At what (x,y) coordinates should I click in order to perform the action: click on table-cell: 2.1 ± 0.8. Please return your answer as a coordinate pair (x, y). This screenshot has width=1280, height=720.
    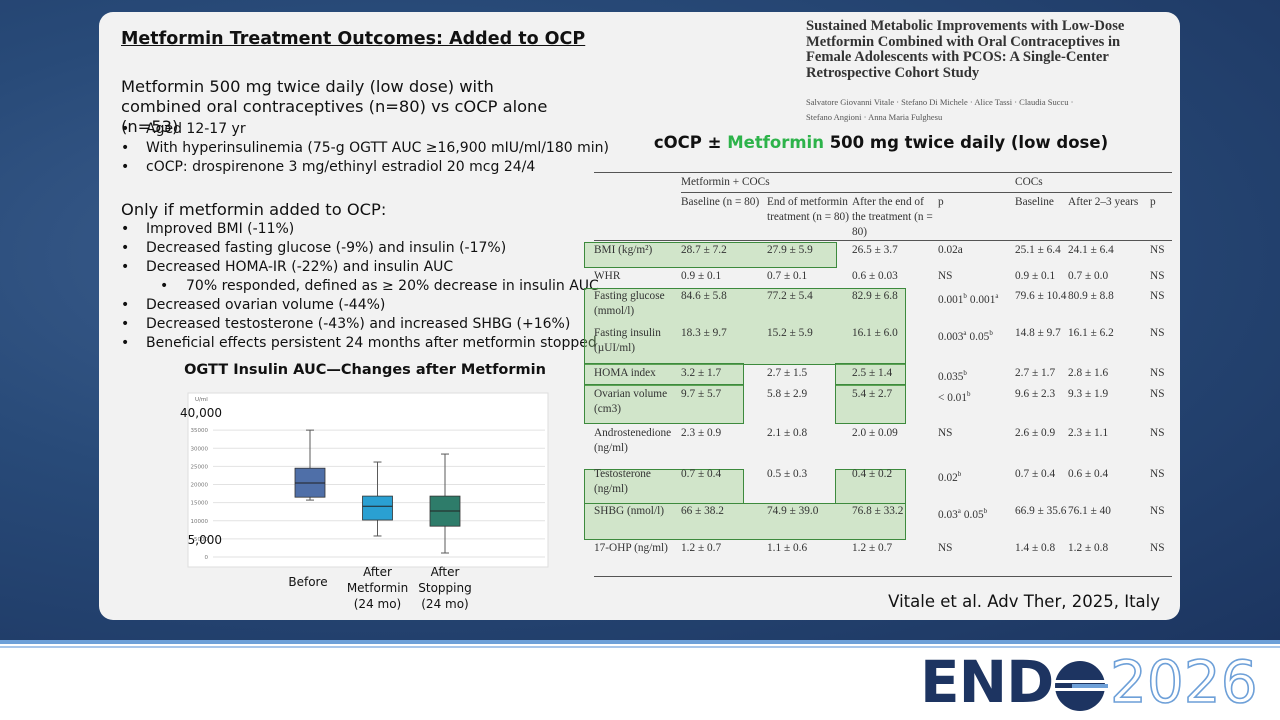
    Looking at the image, I should click on (787, 432).